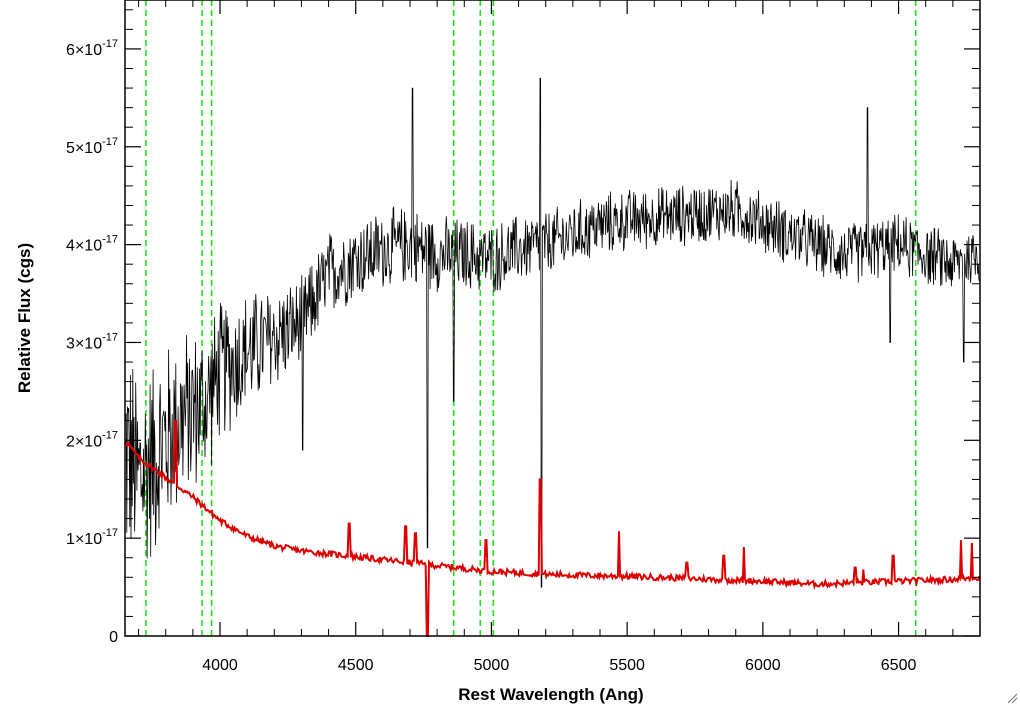 The image size is (1020, 706). I want to click on x-tick-label: 5000, so click(492, 665).